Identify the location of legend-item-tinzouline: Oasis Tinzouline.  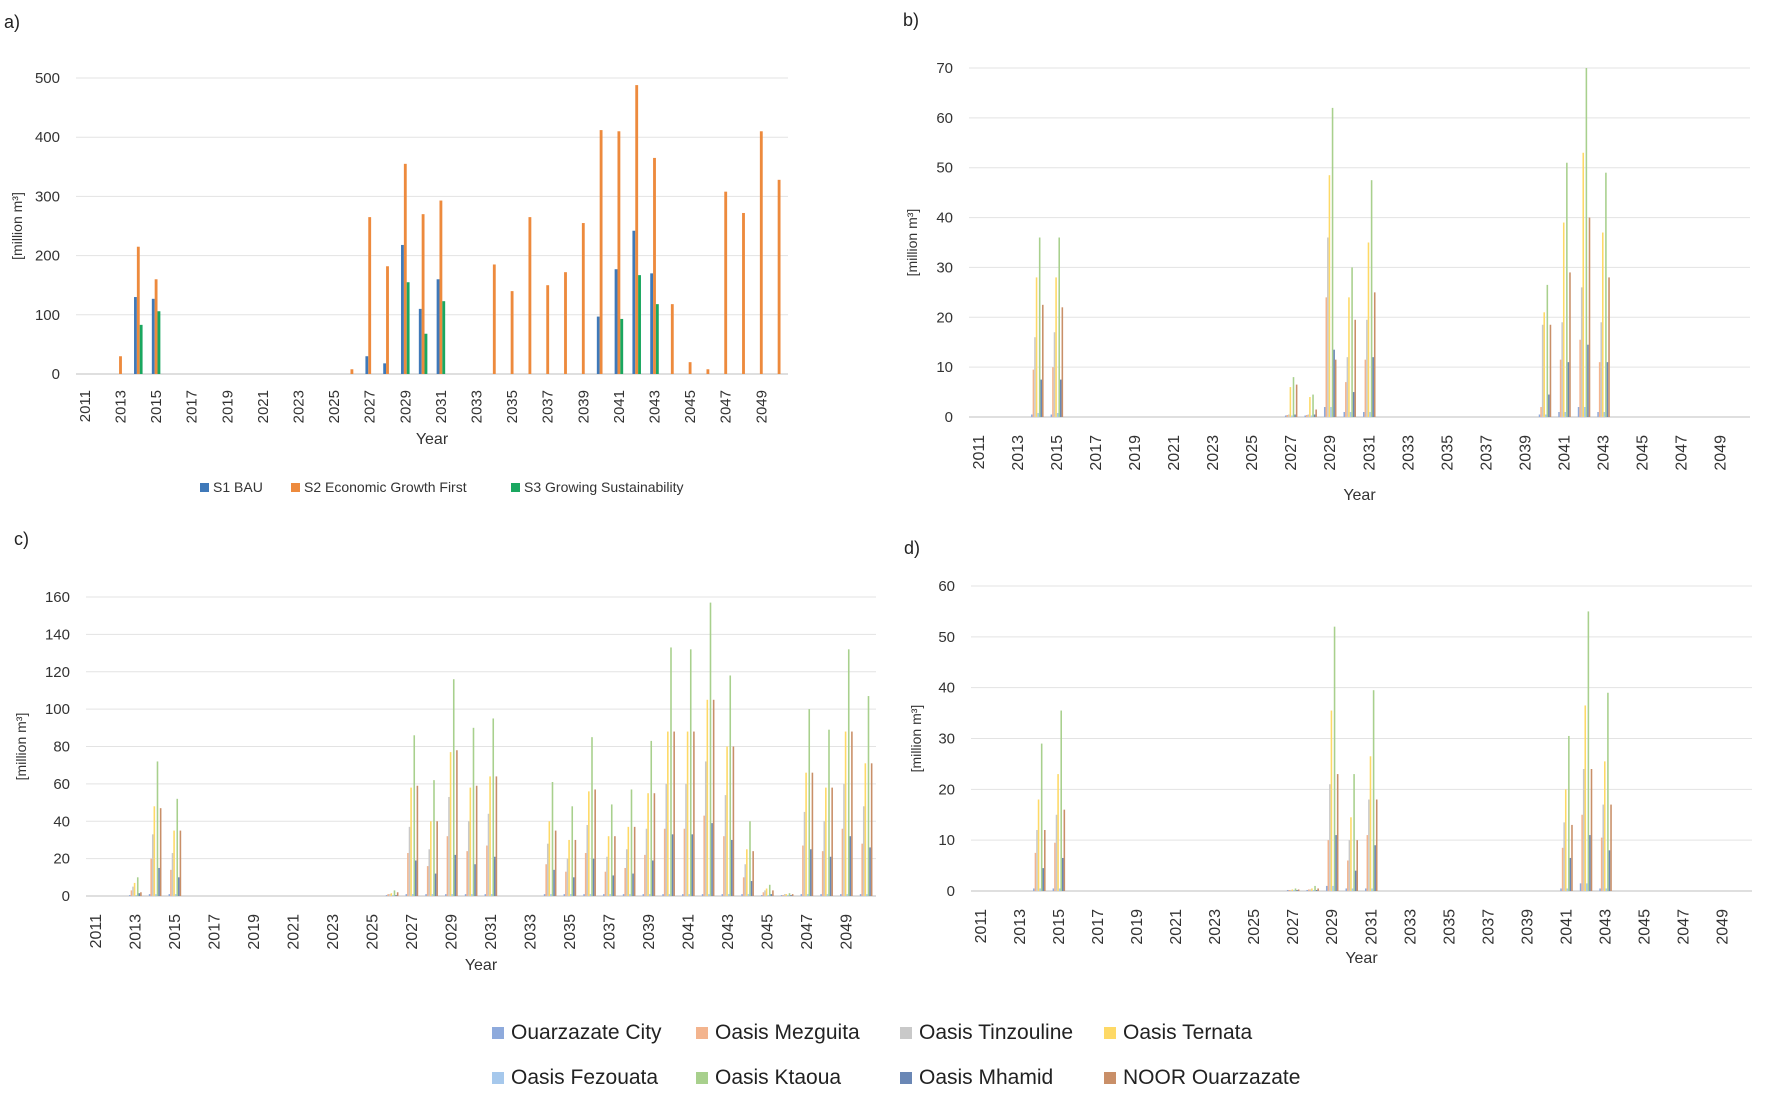
(986, 1033).